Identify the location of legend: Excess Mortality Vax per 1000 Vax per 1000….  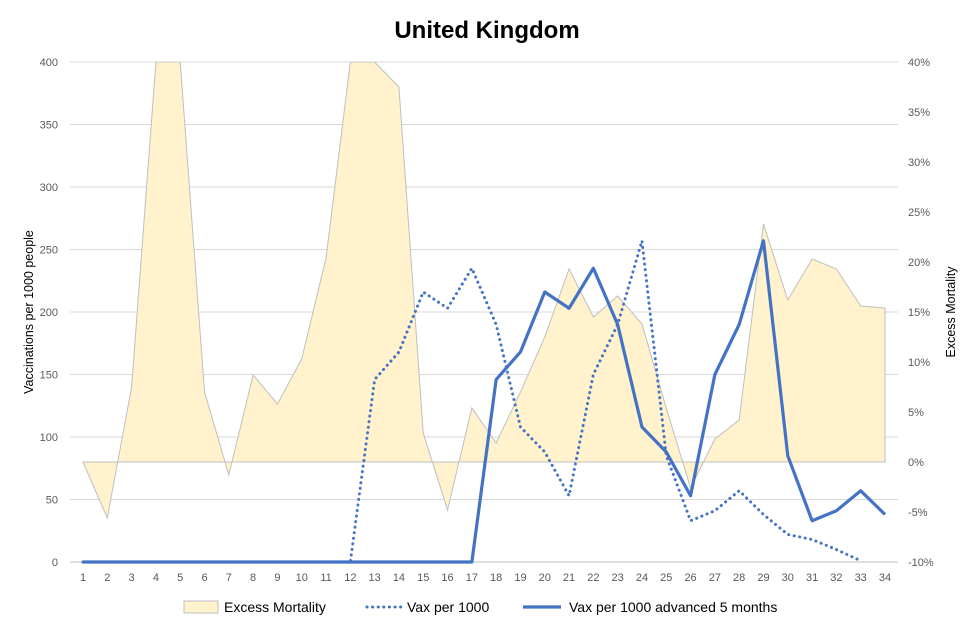
(480, 607).